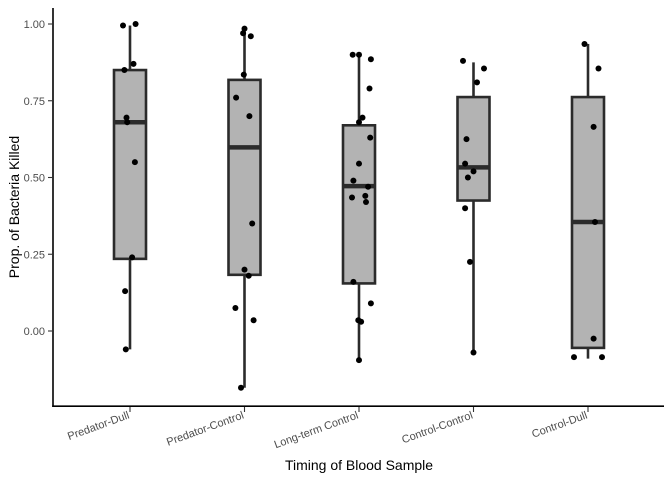 The image size is (672, 480). I want to click on y-tick-label: 0.50, so click(34, 179).